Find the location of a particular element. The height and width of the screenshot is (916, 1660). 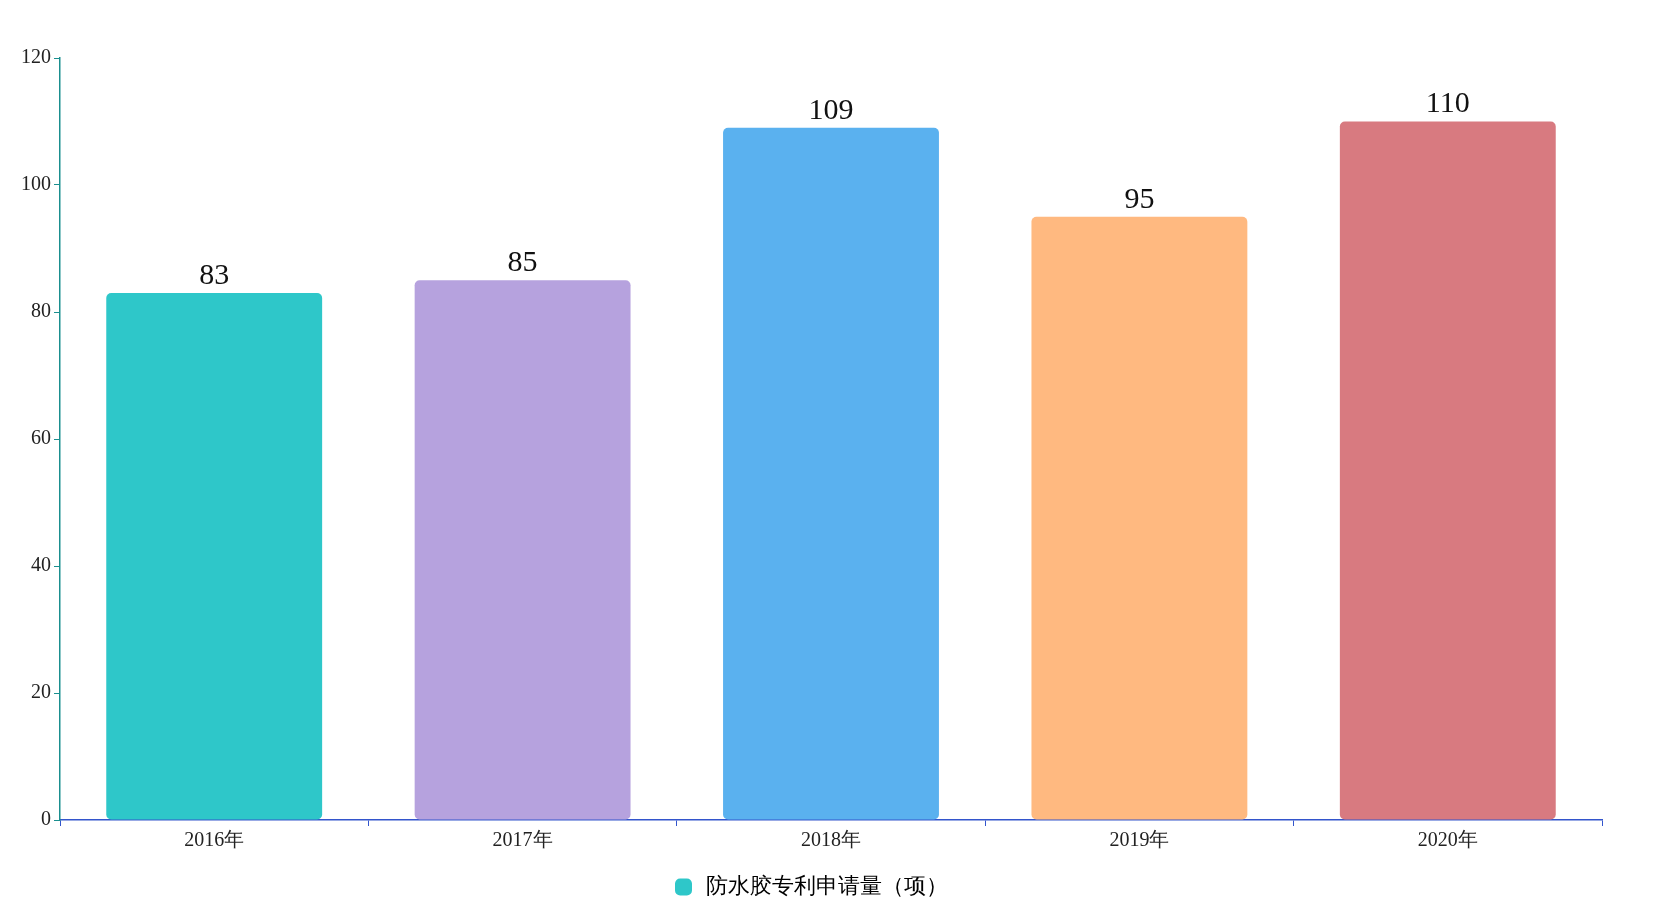

y-tick-label: 20 is located at coordinates (41, 691).